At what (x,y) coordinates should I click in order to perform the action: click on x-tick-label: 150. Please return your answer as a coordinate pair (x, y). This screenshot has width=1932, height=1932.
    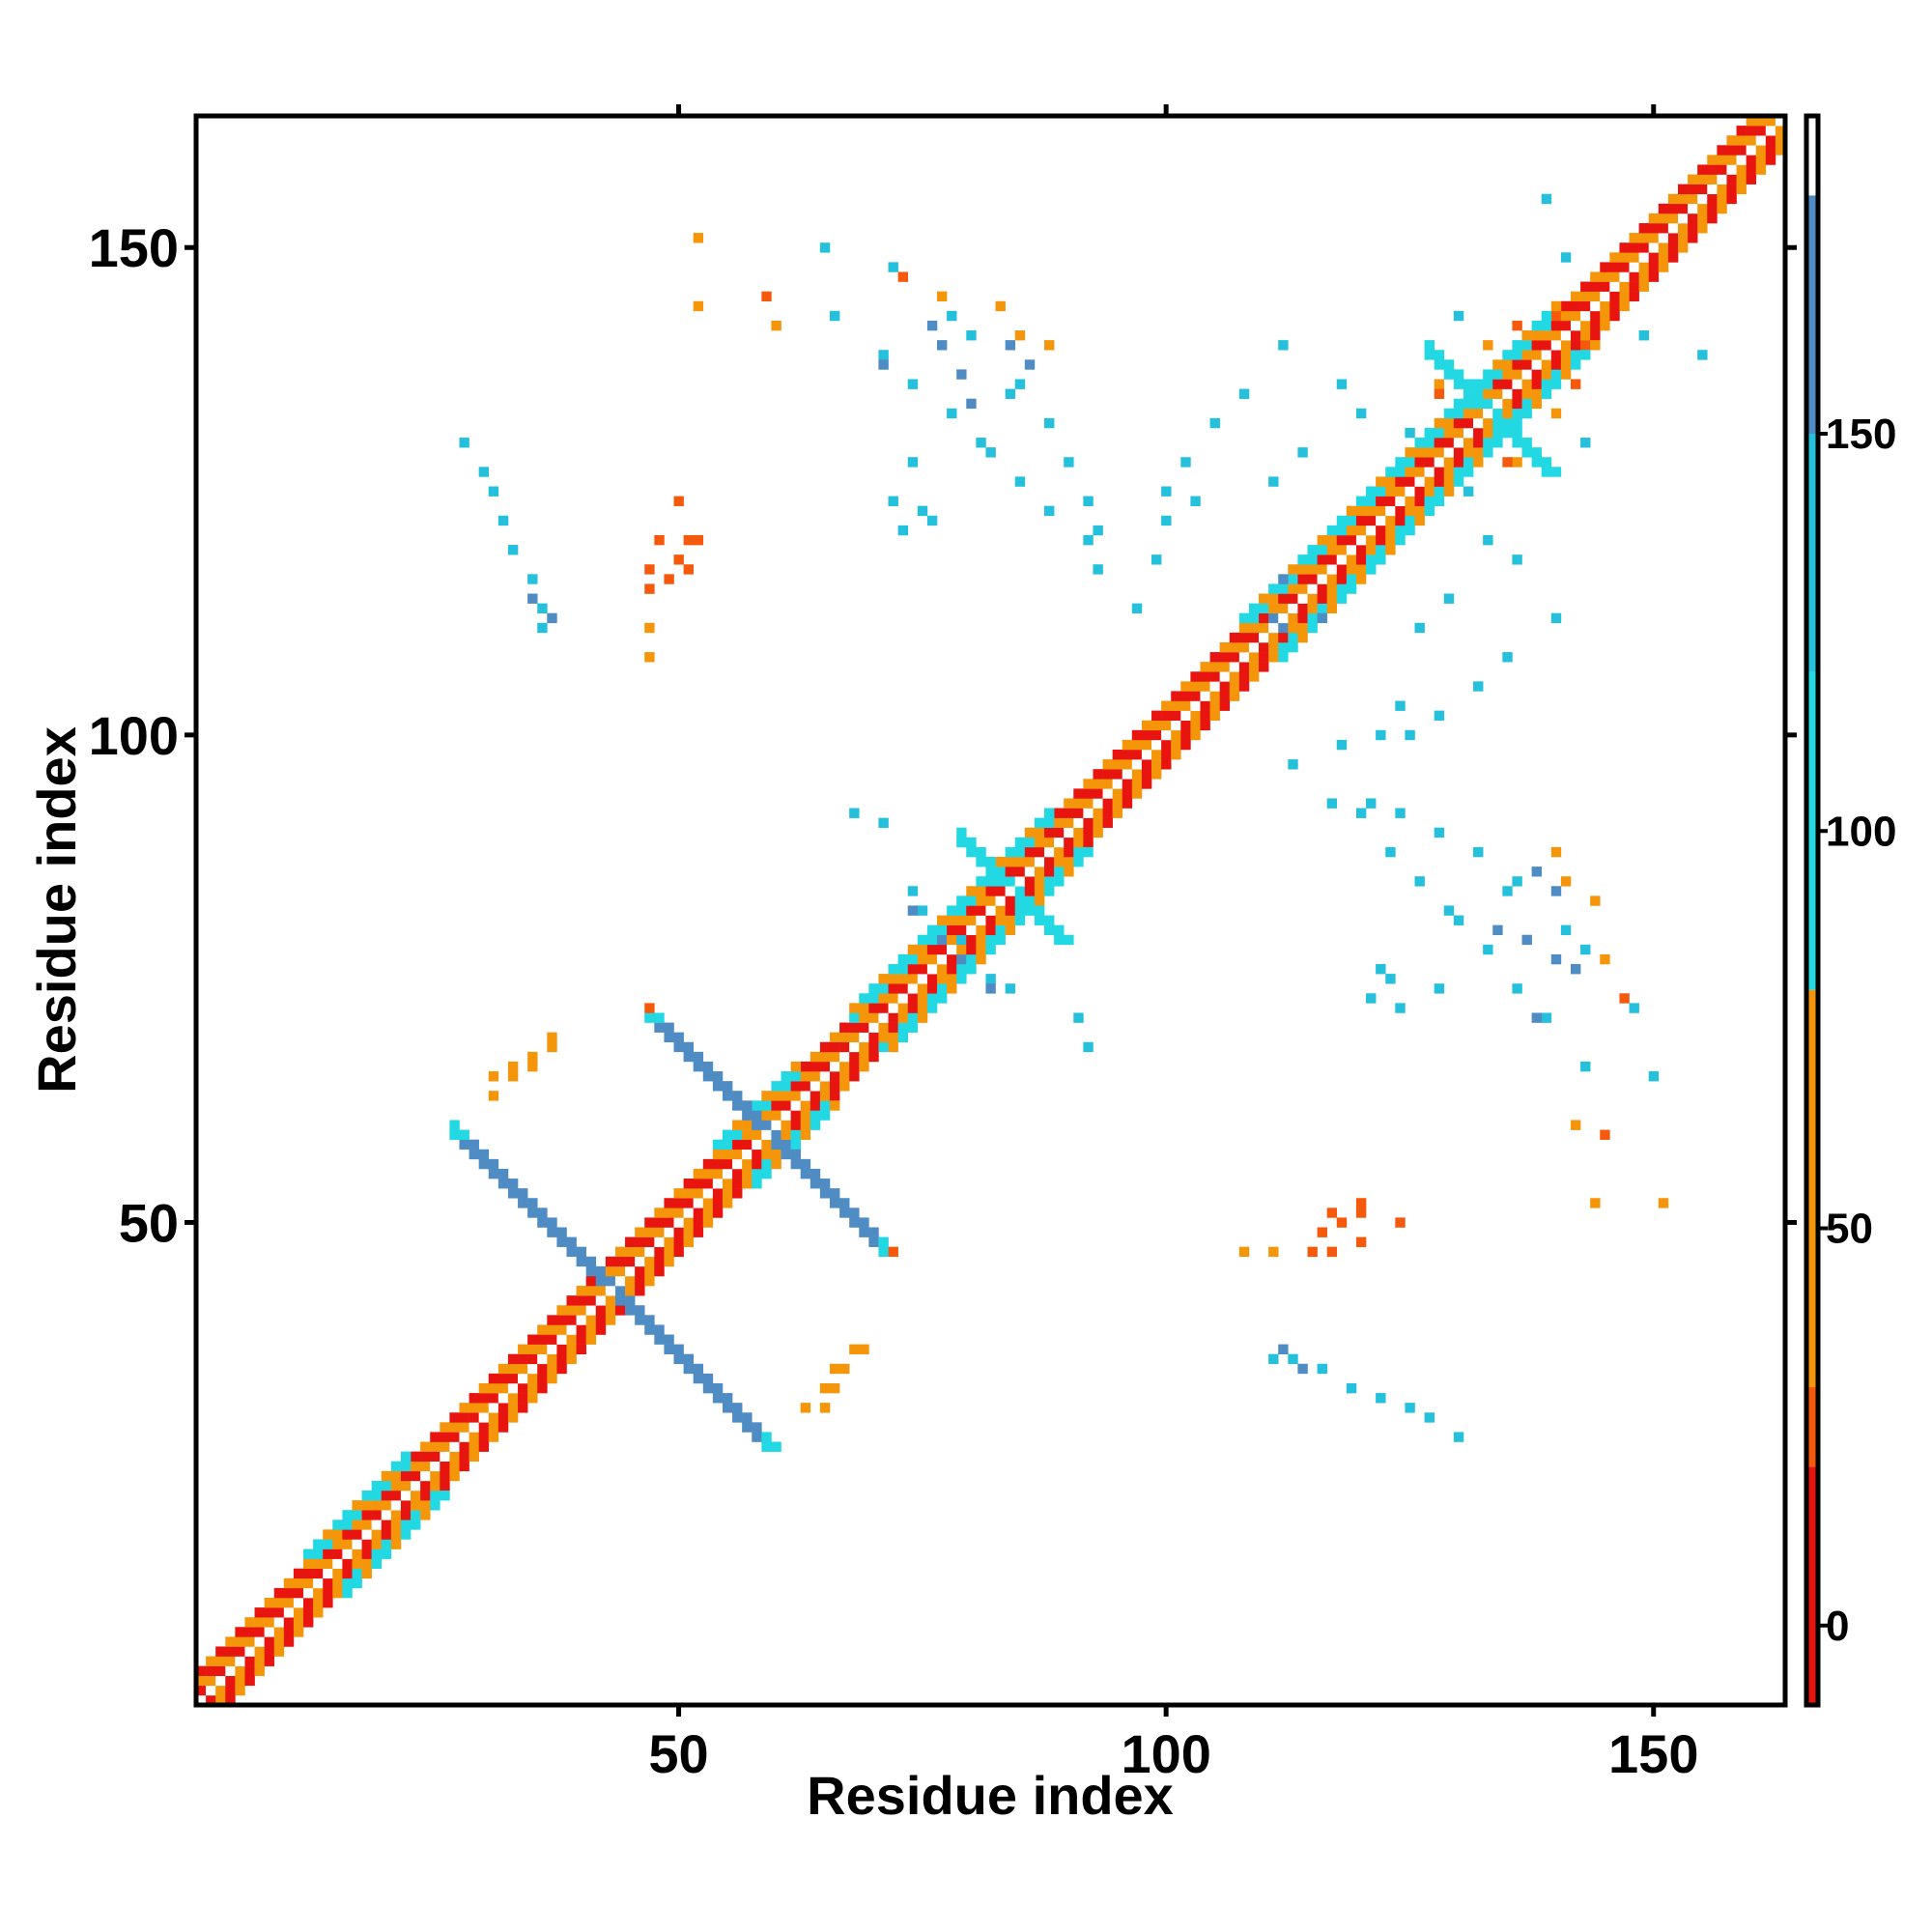
    Looking at the image, I should click on (1653, 1753).